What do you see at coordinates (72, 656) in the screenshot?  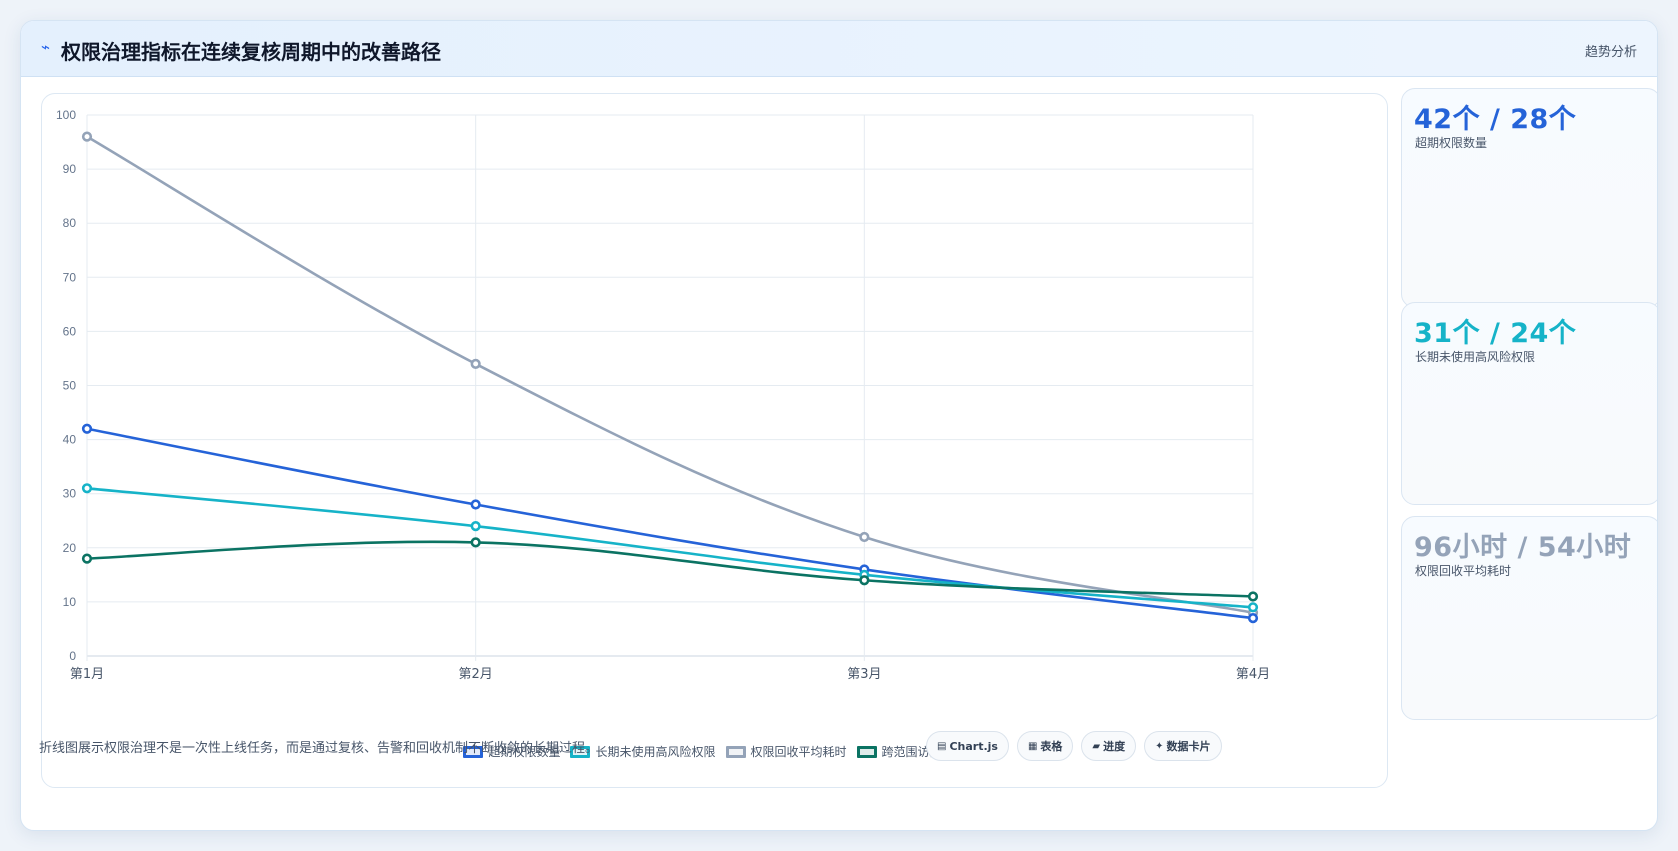 I see `y-tick-label: 0` at bounding box center [72, 656].